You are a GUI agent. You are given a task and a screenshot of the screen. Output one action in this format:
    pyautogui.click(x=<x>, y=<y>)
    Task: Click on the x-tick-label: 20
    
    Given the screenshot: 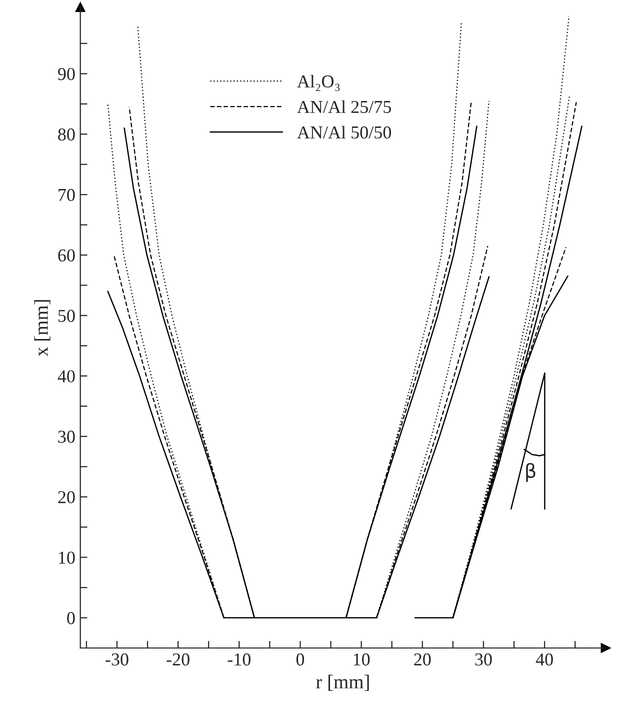 What is the action you would take?
    pyautogui.click(x=422, y=659)
    